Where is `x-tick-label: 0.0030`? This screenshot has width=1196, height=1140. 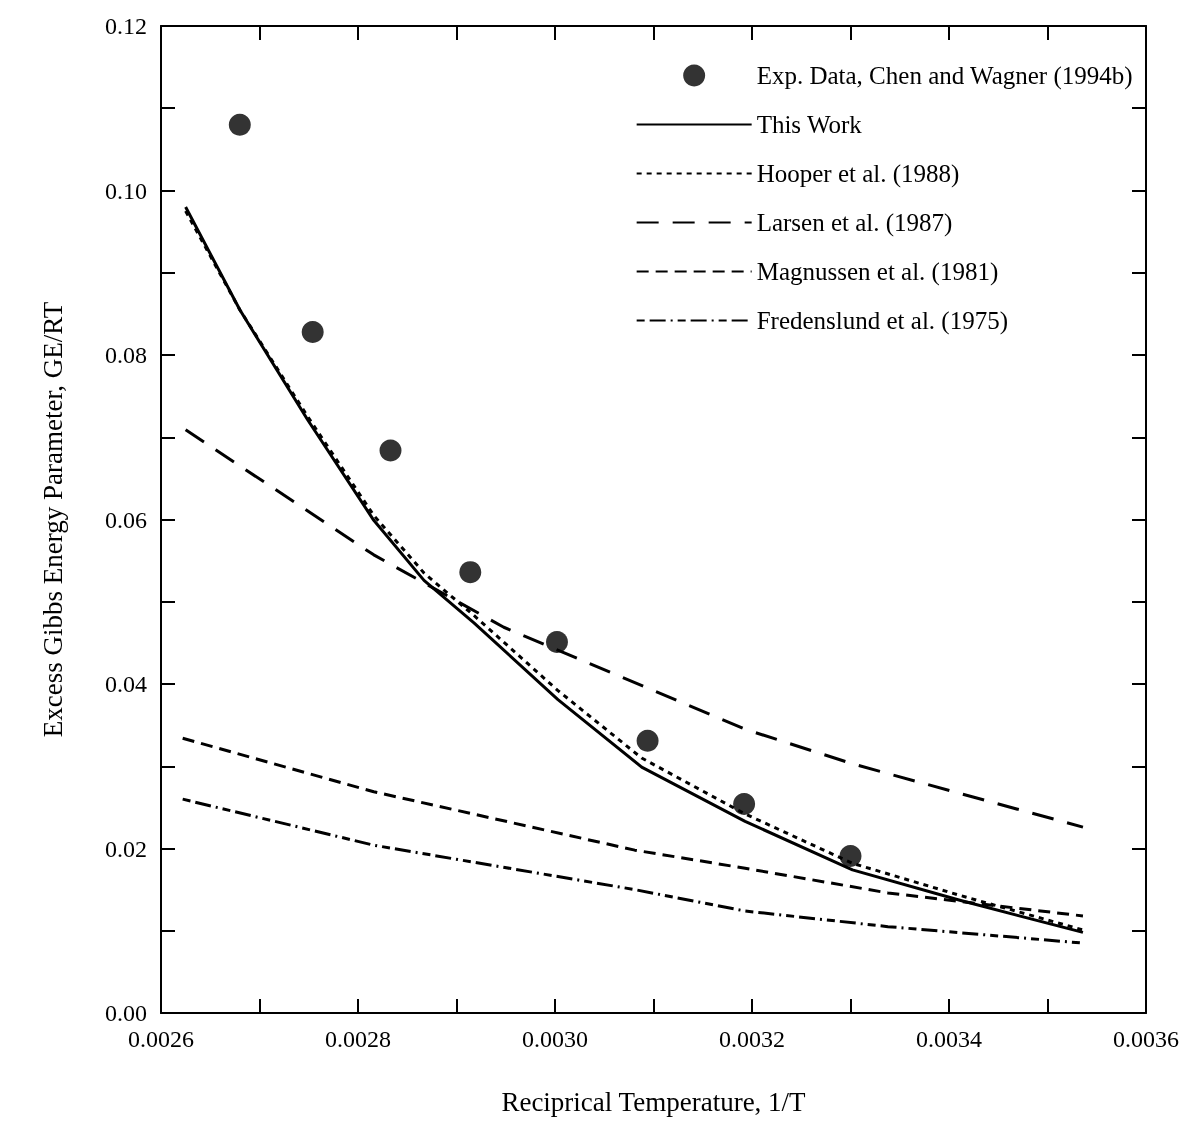 x-tick-label: 0.0030 is located at coordinates (555, 1039).